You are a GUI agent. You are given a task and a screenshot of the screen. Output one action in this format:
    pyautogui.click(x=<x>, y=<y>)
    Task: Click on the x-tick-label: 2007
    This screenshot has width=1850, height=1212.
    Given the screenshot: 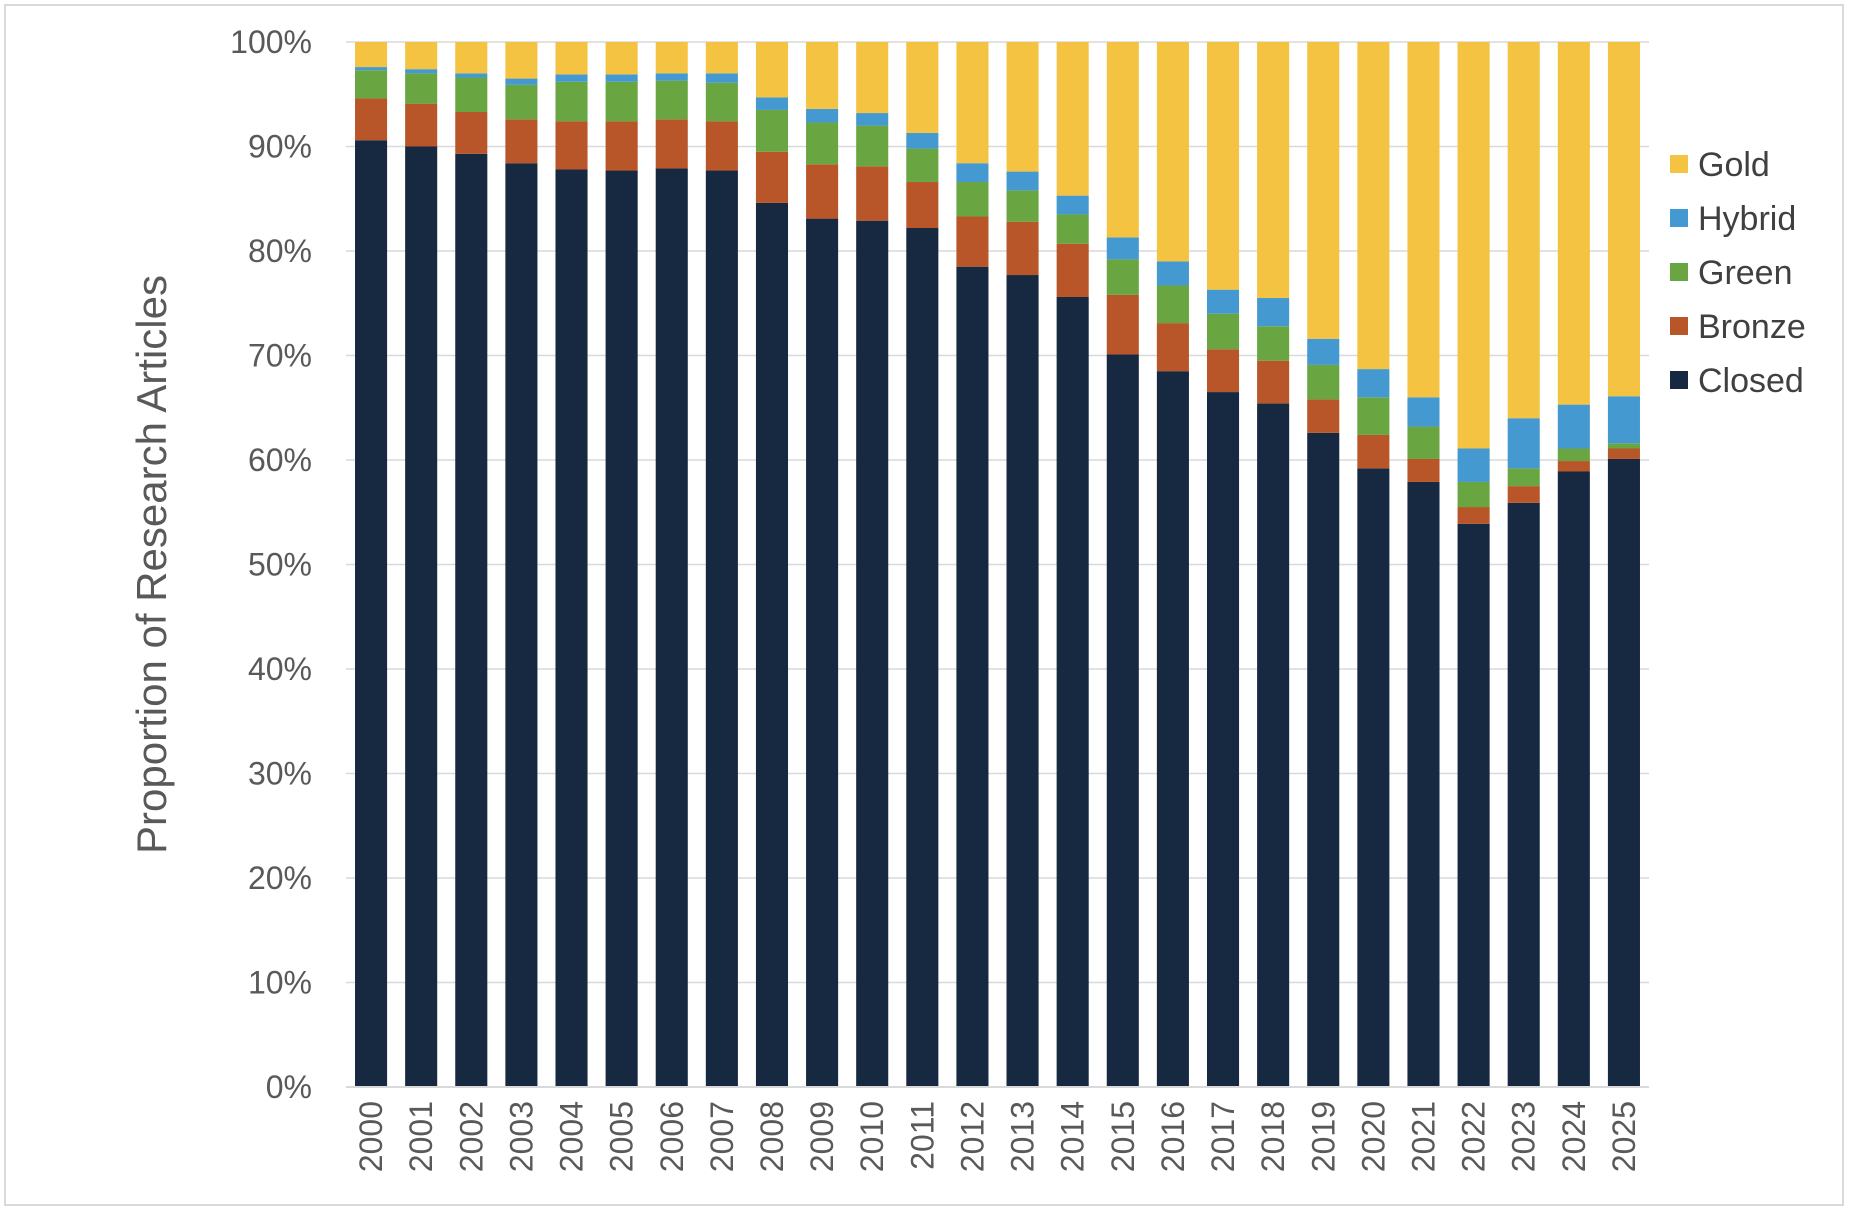 What is the action you would take?
    pyautogui.click(x=722, y=1136)
    